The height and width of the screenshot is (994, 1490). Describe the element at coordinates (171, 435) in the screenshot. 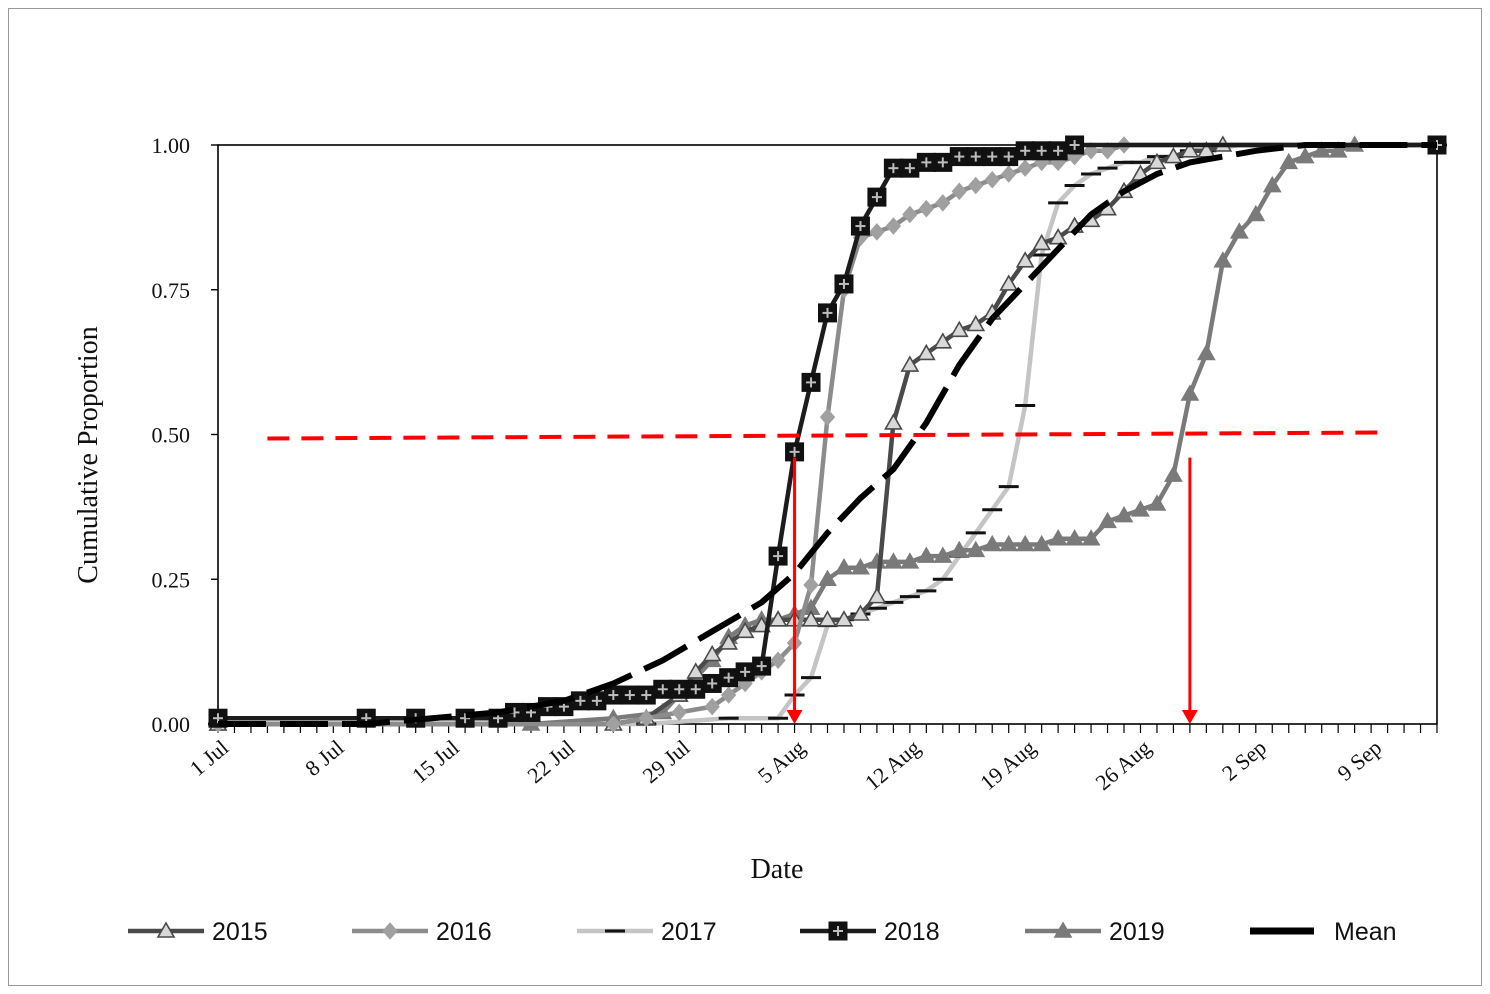

I see `y-tick-label: 0.50` at that location.